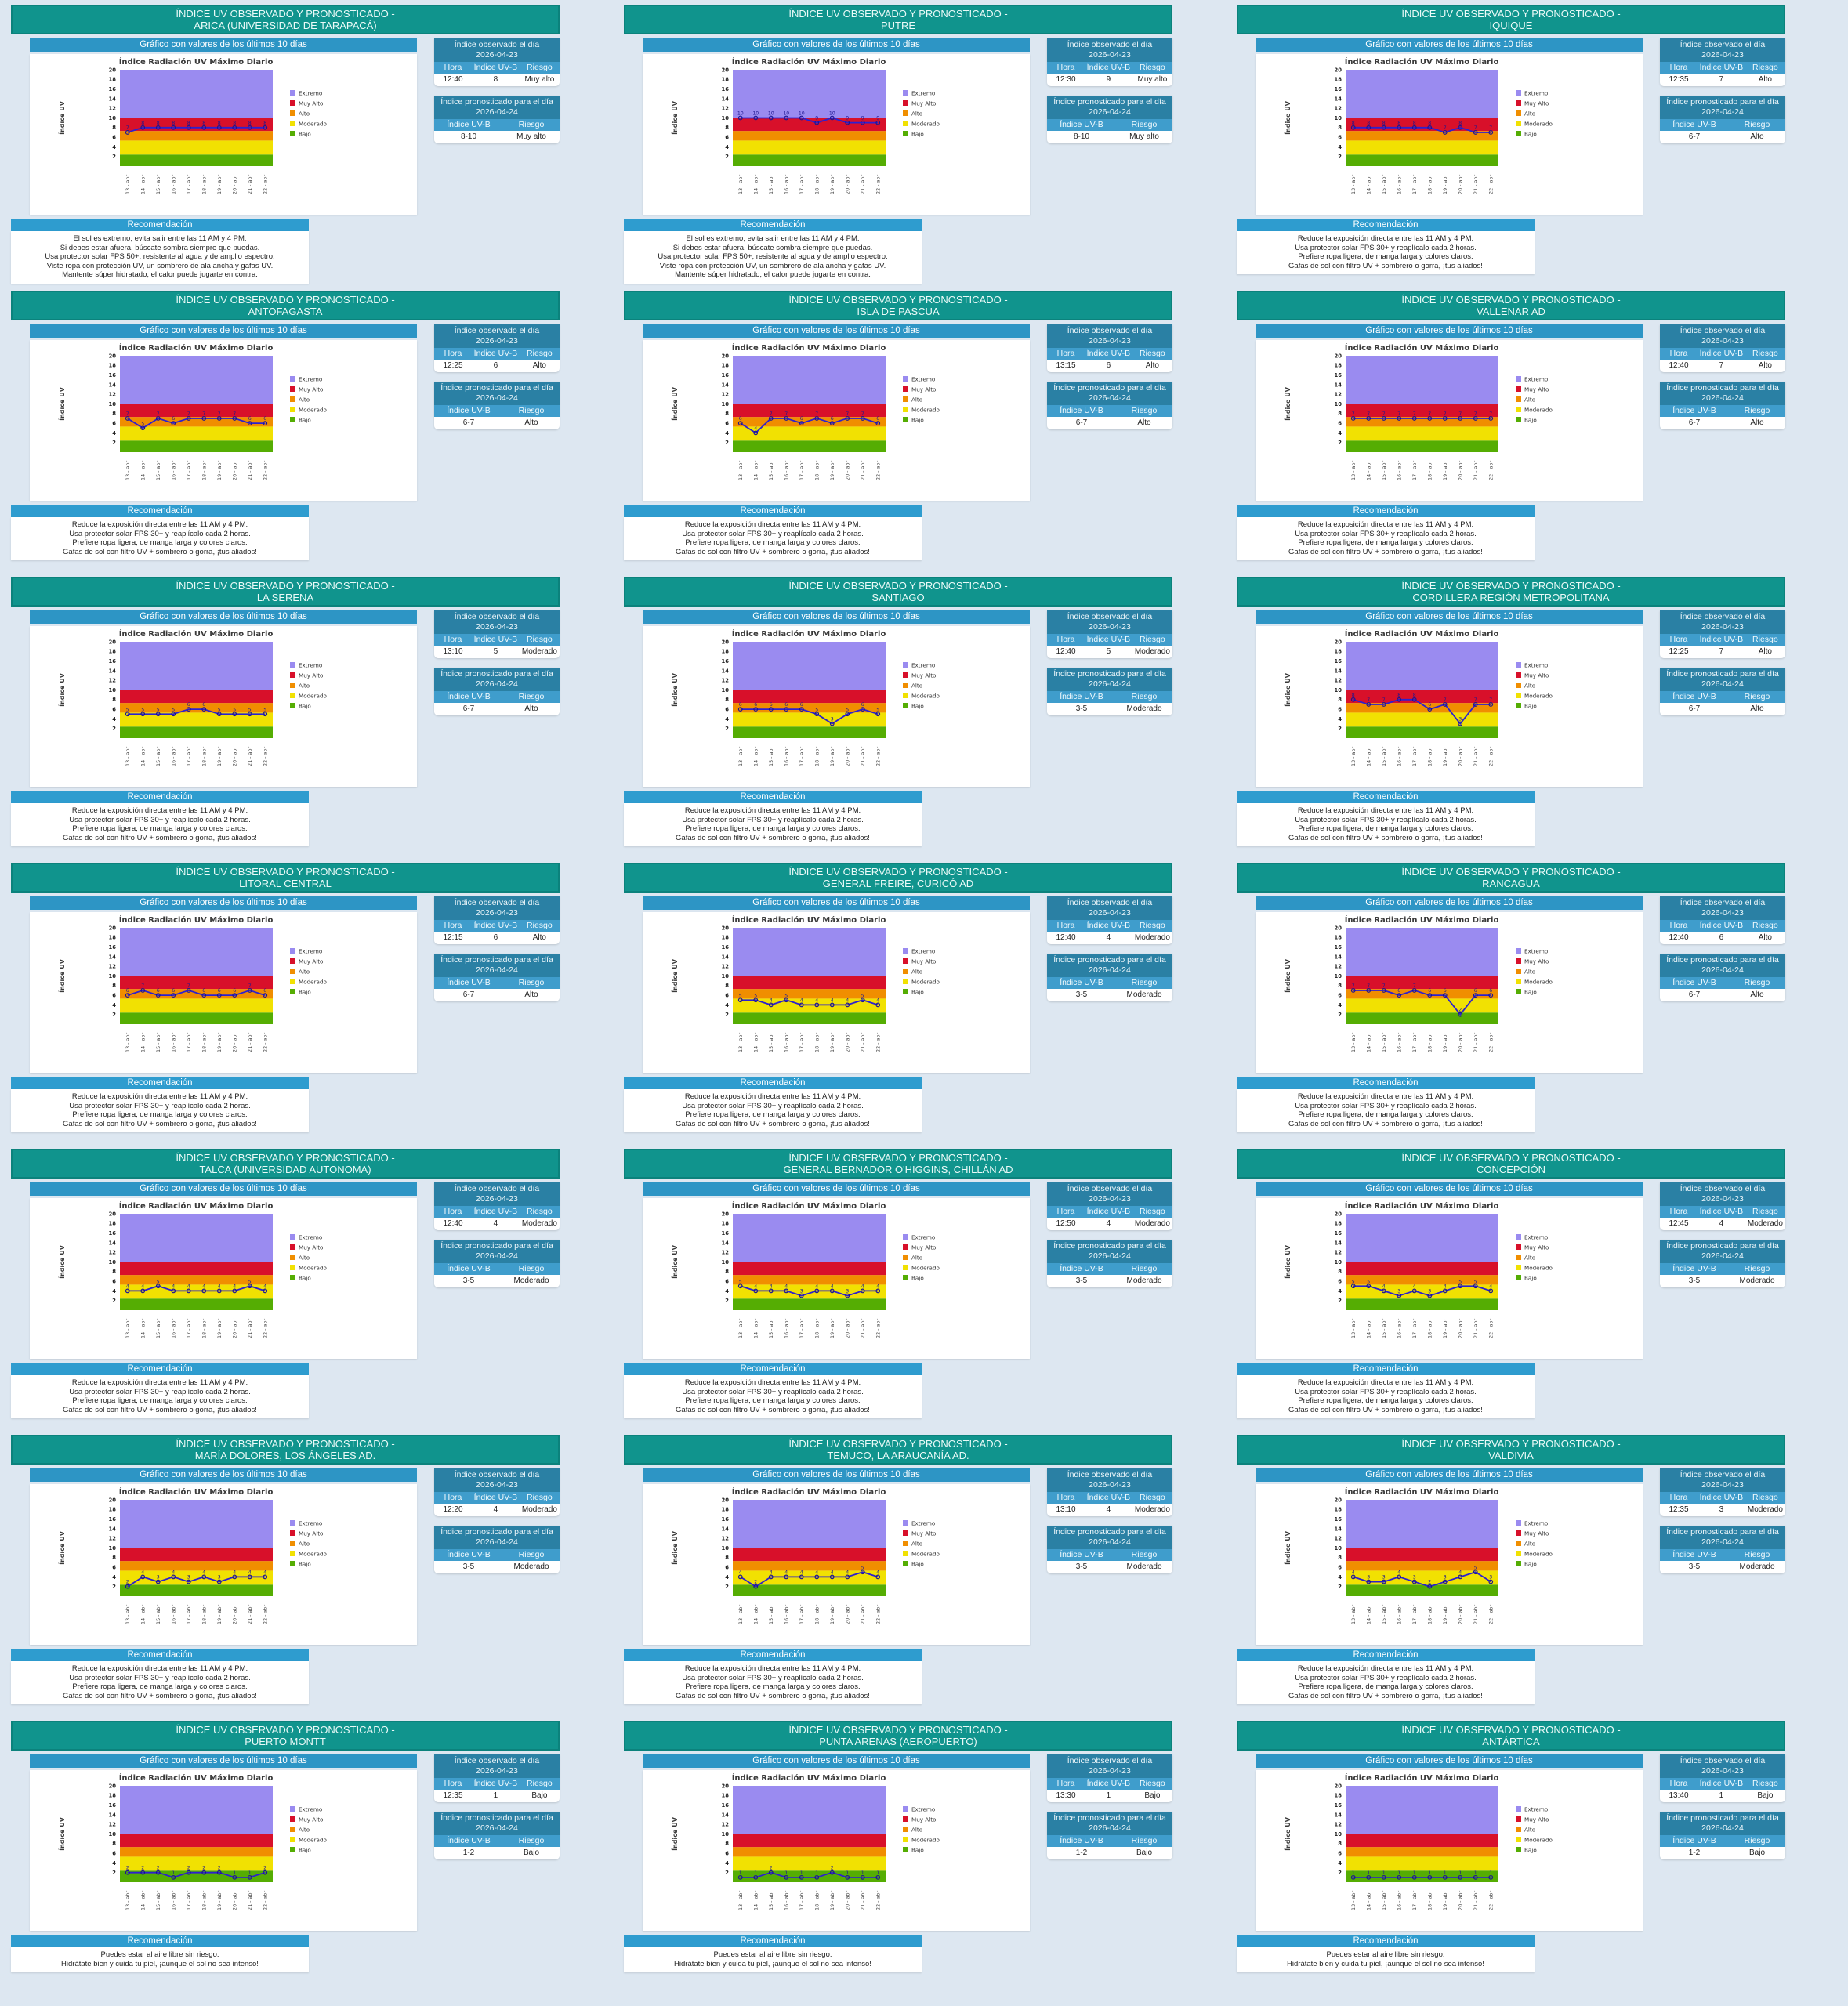 Image resolution: width=1848 pixels, height=2006 pixels. What do you see at coordinates (1757, 1566) in the screenshot?
I see `forecast-riesgo-value: Moderado` at bounding box center [1757, 1566].